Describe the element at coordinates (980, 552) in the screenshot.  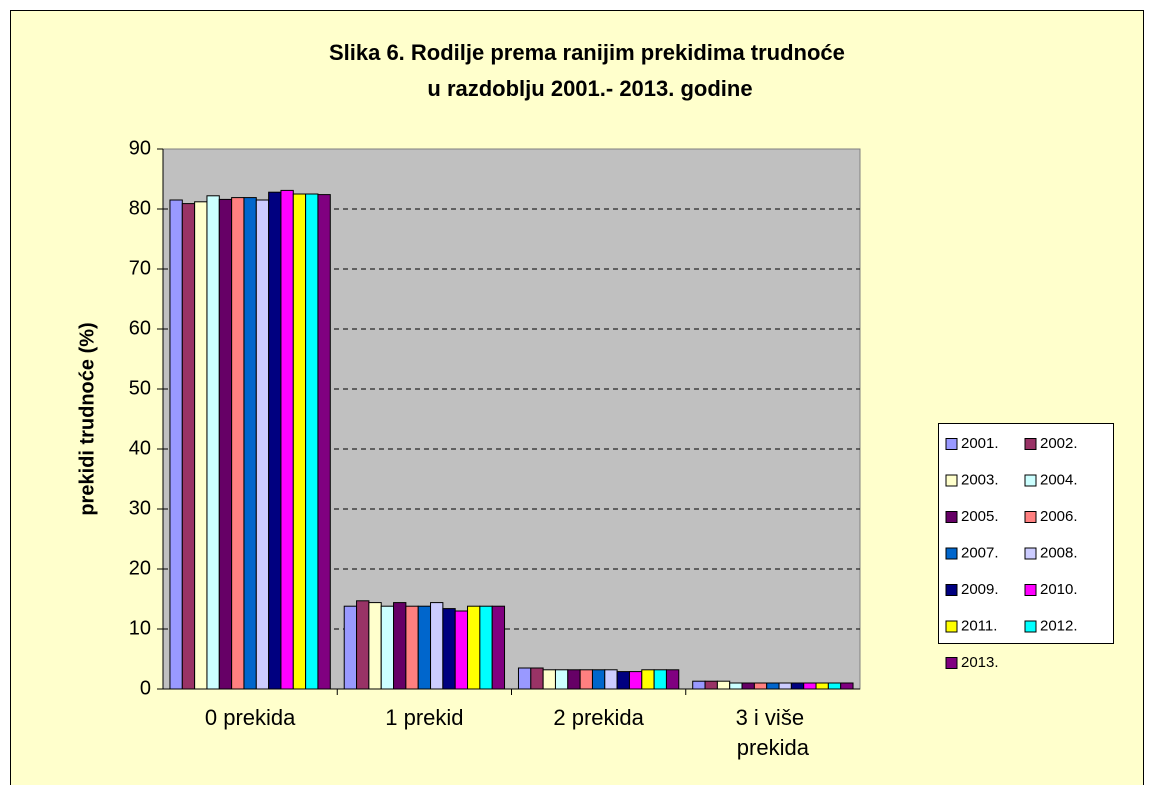
I see `legend-label: 2007.` at that location.